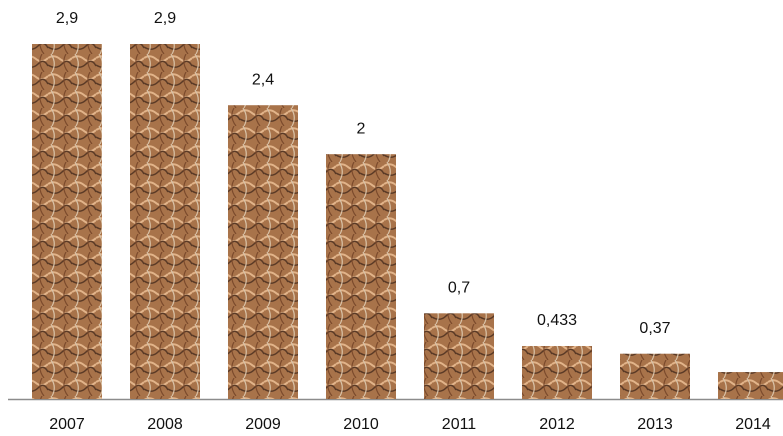 Image resolution: width=783 pixels, height=436 pixels. I want to click on value-label: 0,37, so click(654, 328).